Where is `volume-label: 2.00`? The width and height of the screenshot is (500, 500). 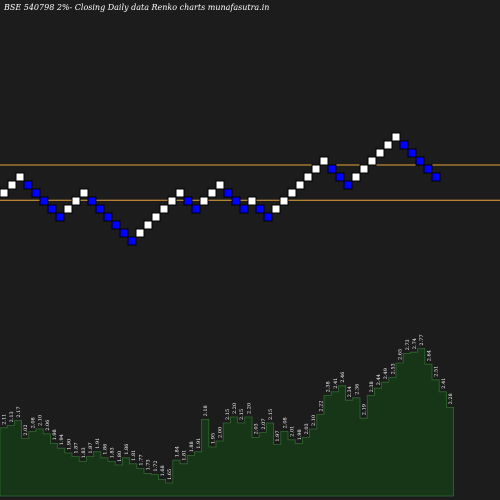 volume-label: 2.00 is located at coordinates (221, 432).